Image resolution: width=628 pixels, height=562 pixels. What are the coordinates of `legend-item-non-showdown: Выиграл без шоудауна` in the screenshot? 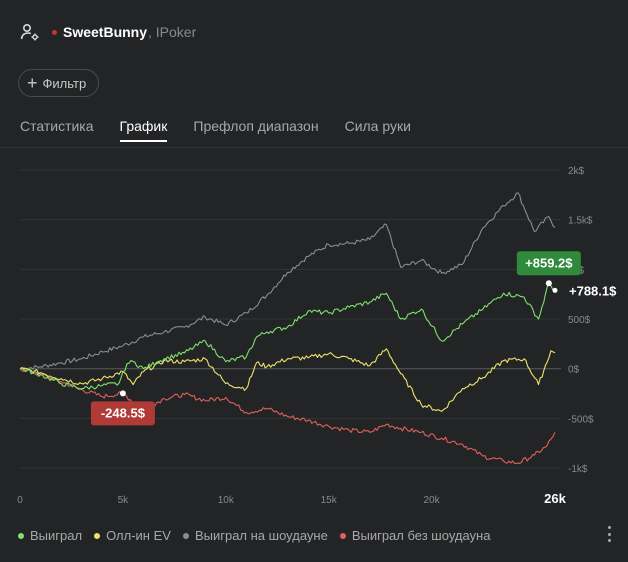 It's located at (415, 535).